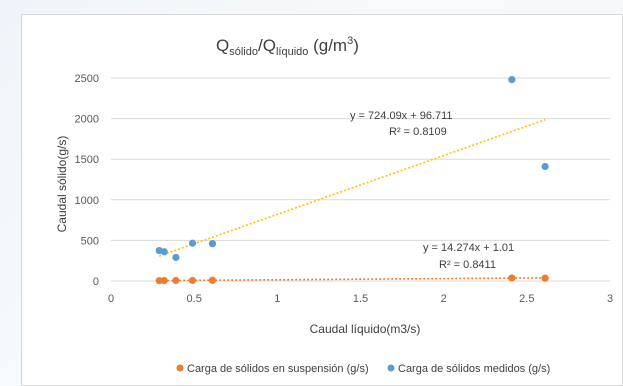  What do you see at coordinates (287, 46) in the screenshot?
I see `chart-title: Qsólido/Qlíquido (g/m3)` at bounding box center [287, 46].